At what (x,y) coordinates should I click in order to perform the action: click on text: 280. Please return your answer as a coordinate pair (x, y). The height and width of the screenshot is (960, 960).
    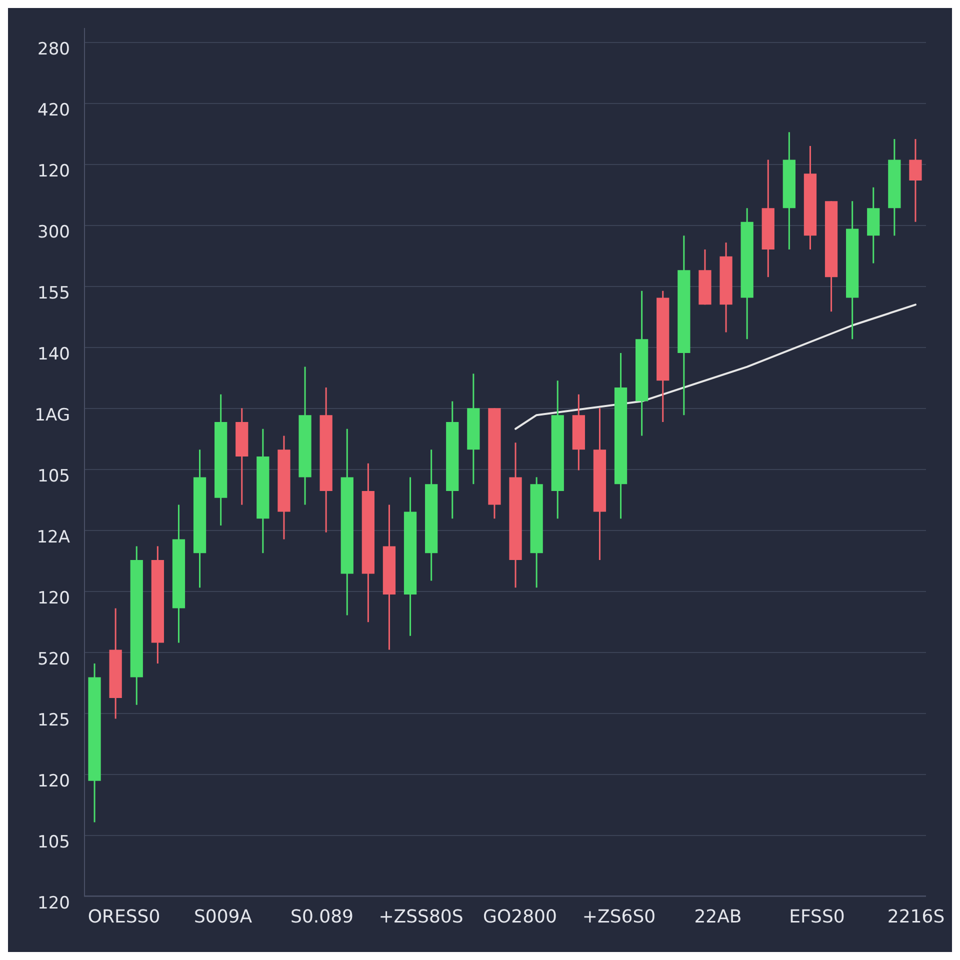
    Looking at the image, I should click on (54, 49).